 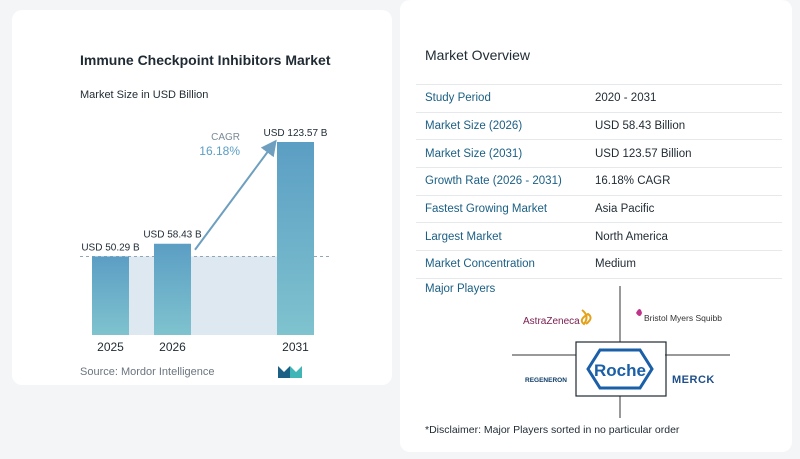 What do you see at coordinates (460, 289) in the screenshot?
I see `players-title: Major Players` at bounding box center [460, 289].